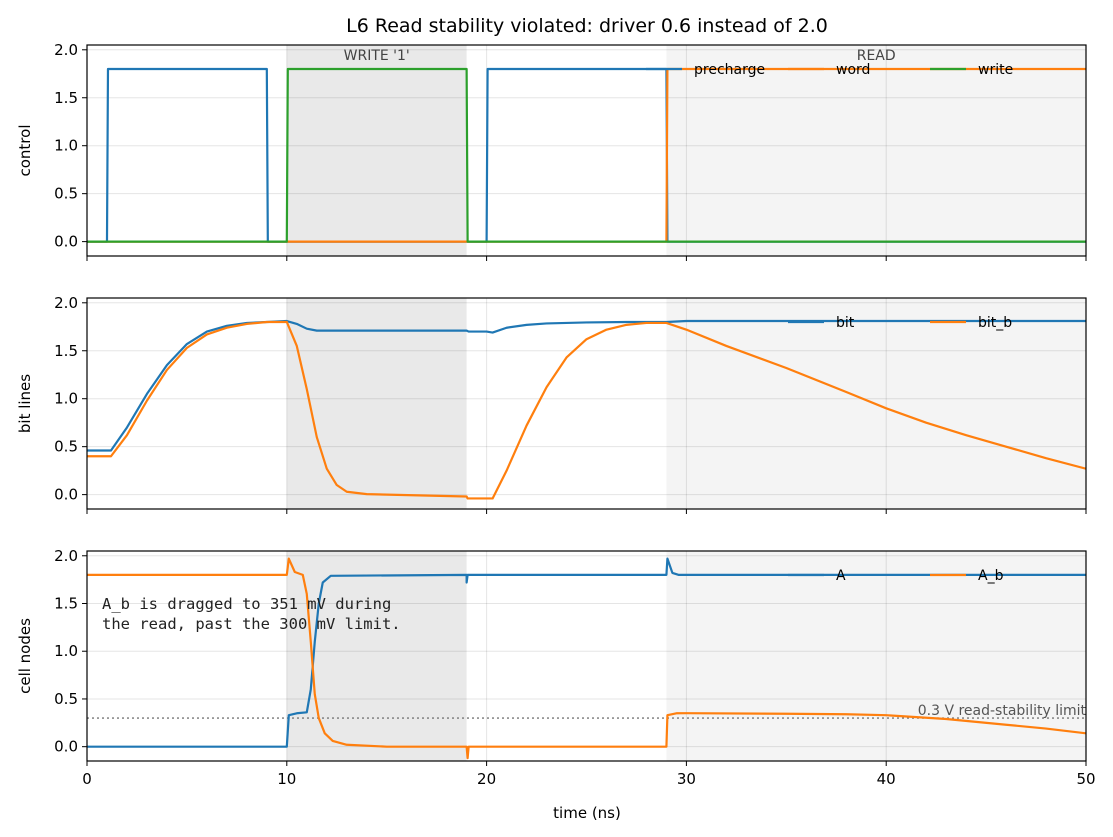 The image size is (1113, 837). Describe the element at coordinates (286, 779) in the screenshot. I see `x-tick-label: 10` at that location.